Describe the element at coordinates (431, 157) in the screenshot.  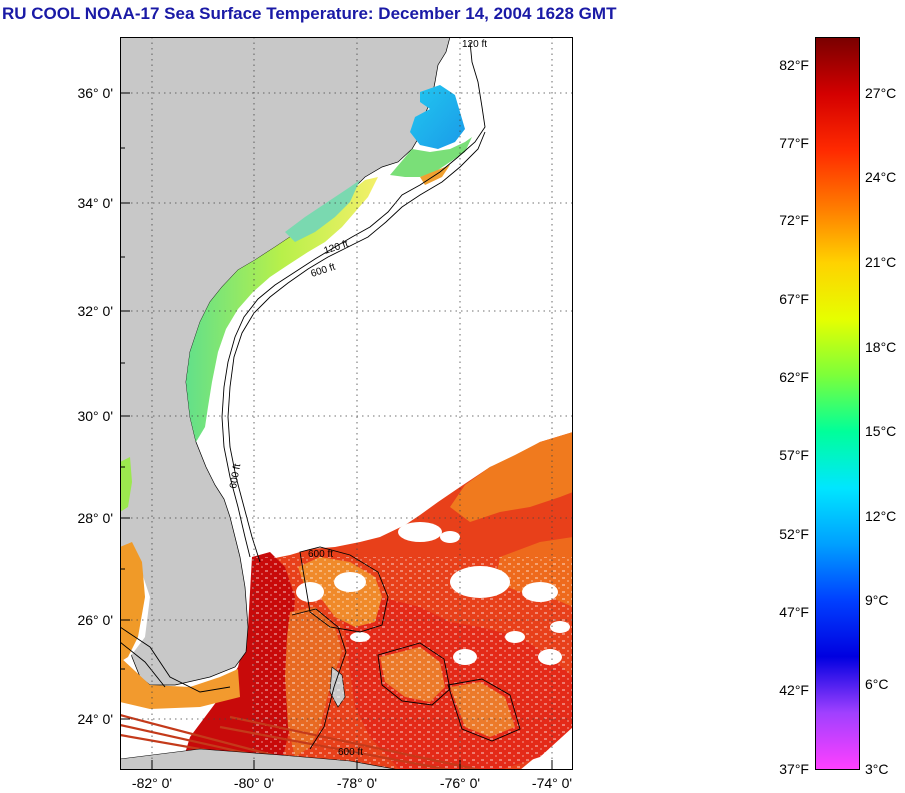
I see `shelf-water-nc` at that location.